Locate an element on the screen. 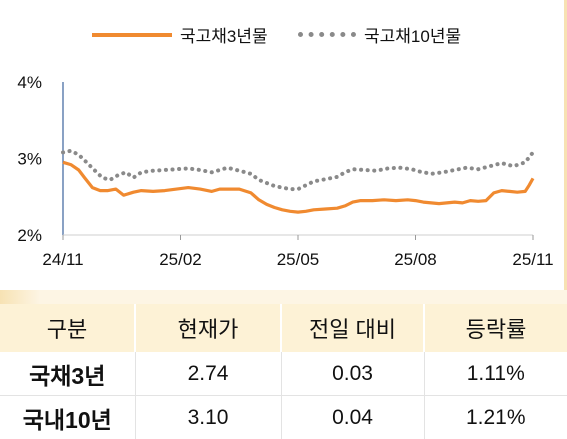 This screenshot has height=439, width=567. x-tick-label: 24/11 is located at coordinates (62, 259).